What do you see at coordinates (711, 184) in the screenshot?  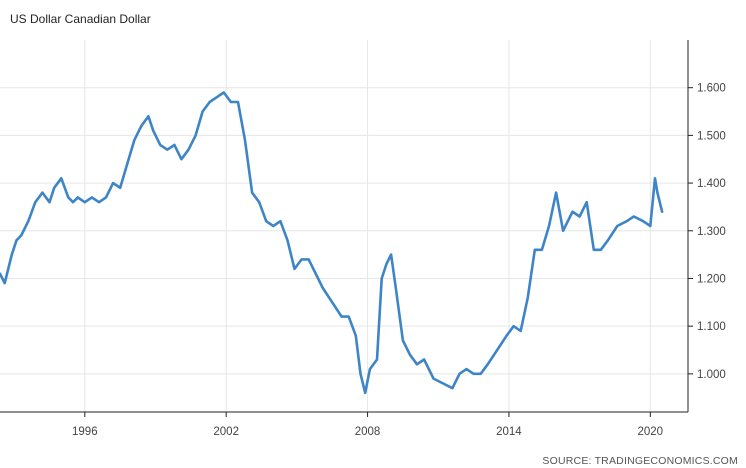 I see `y-tick-label: 1.400` at bounding box center [711, 184].